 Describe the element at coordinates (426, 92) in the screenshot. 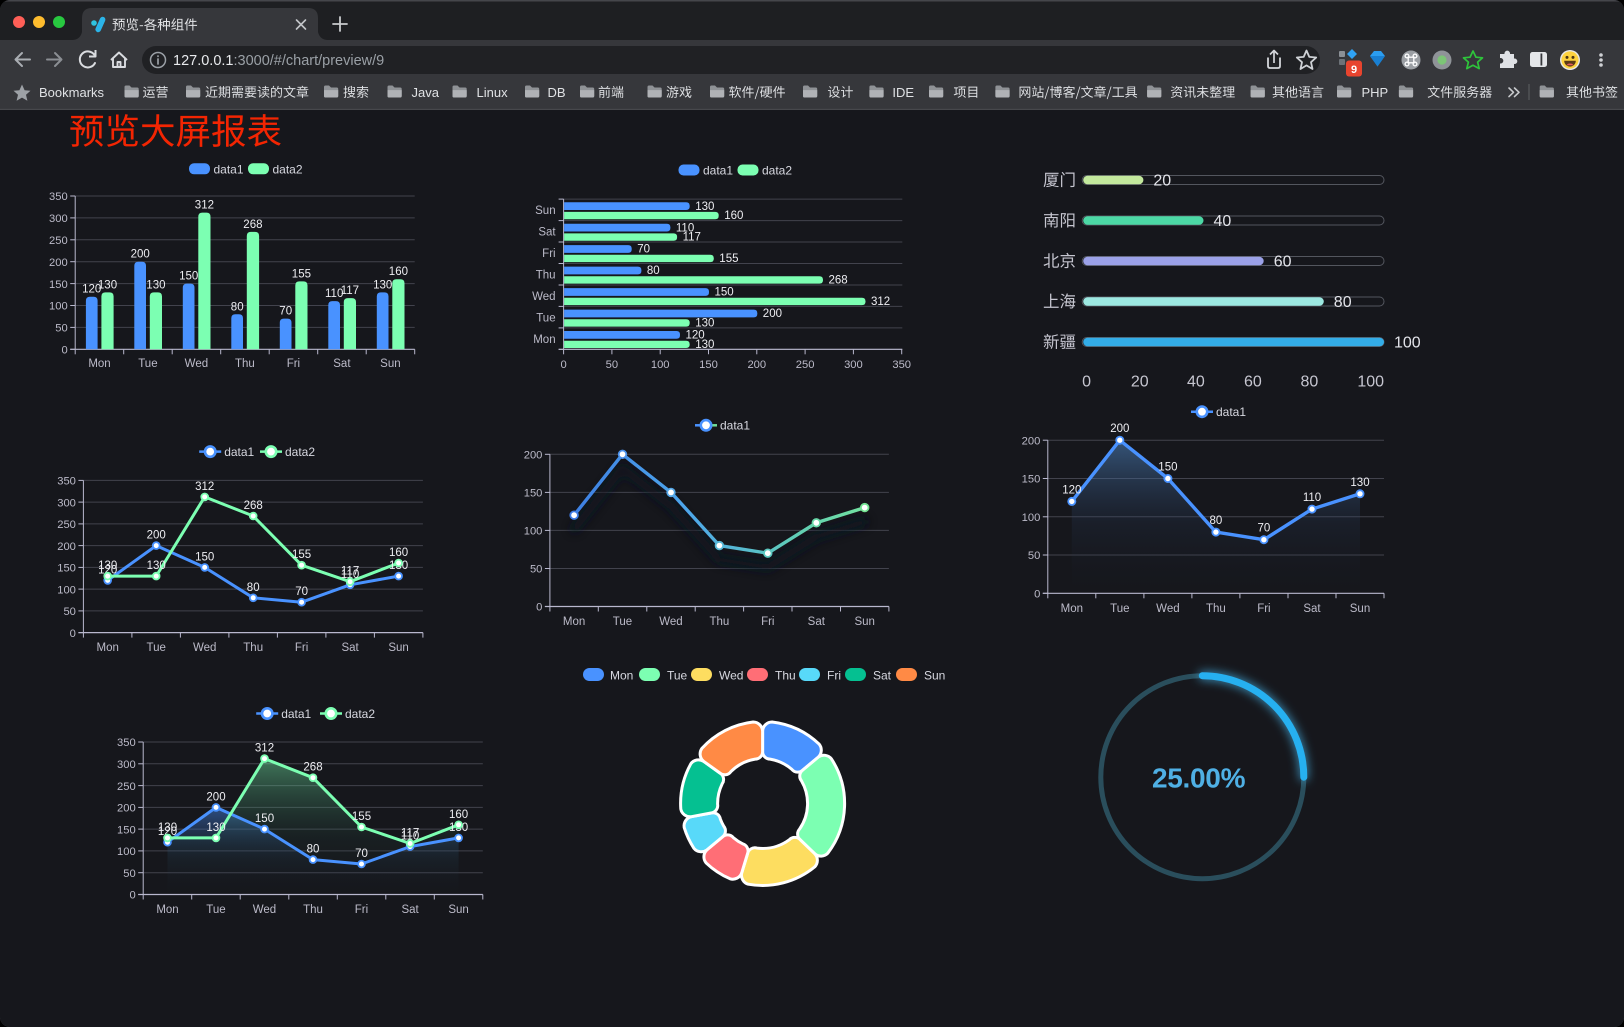

I see `svg-text: Java` at that location.